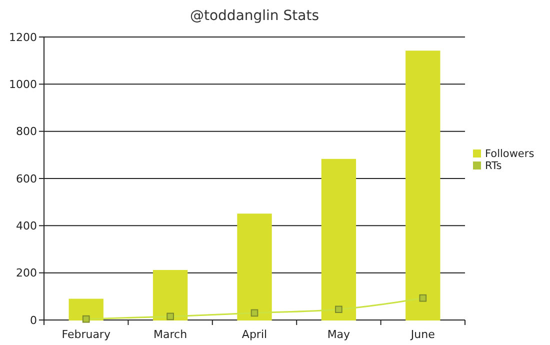 This screenshot has height=345, width=550. Describe the element at coordinates (33, 320) in the screenshot. I see `y-tick-label: 0` at that location.